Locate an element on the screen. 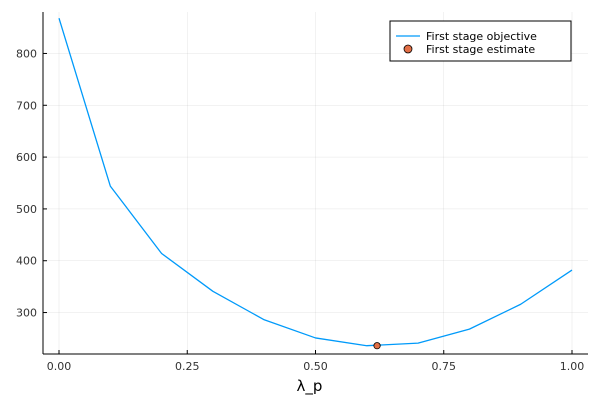  x-tick-label: 0.25 is located at coordinates (187, 366).